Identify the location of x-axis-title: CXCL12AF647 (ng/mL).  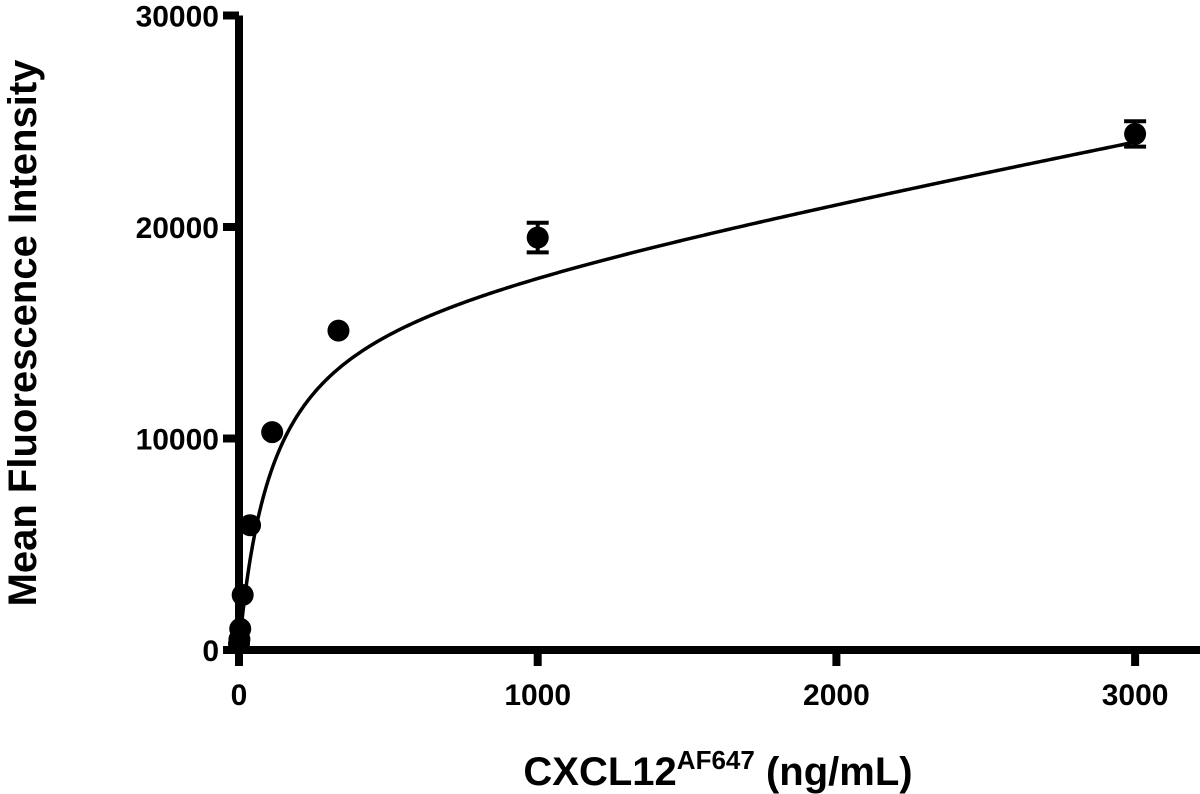
(717, 769).